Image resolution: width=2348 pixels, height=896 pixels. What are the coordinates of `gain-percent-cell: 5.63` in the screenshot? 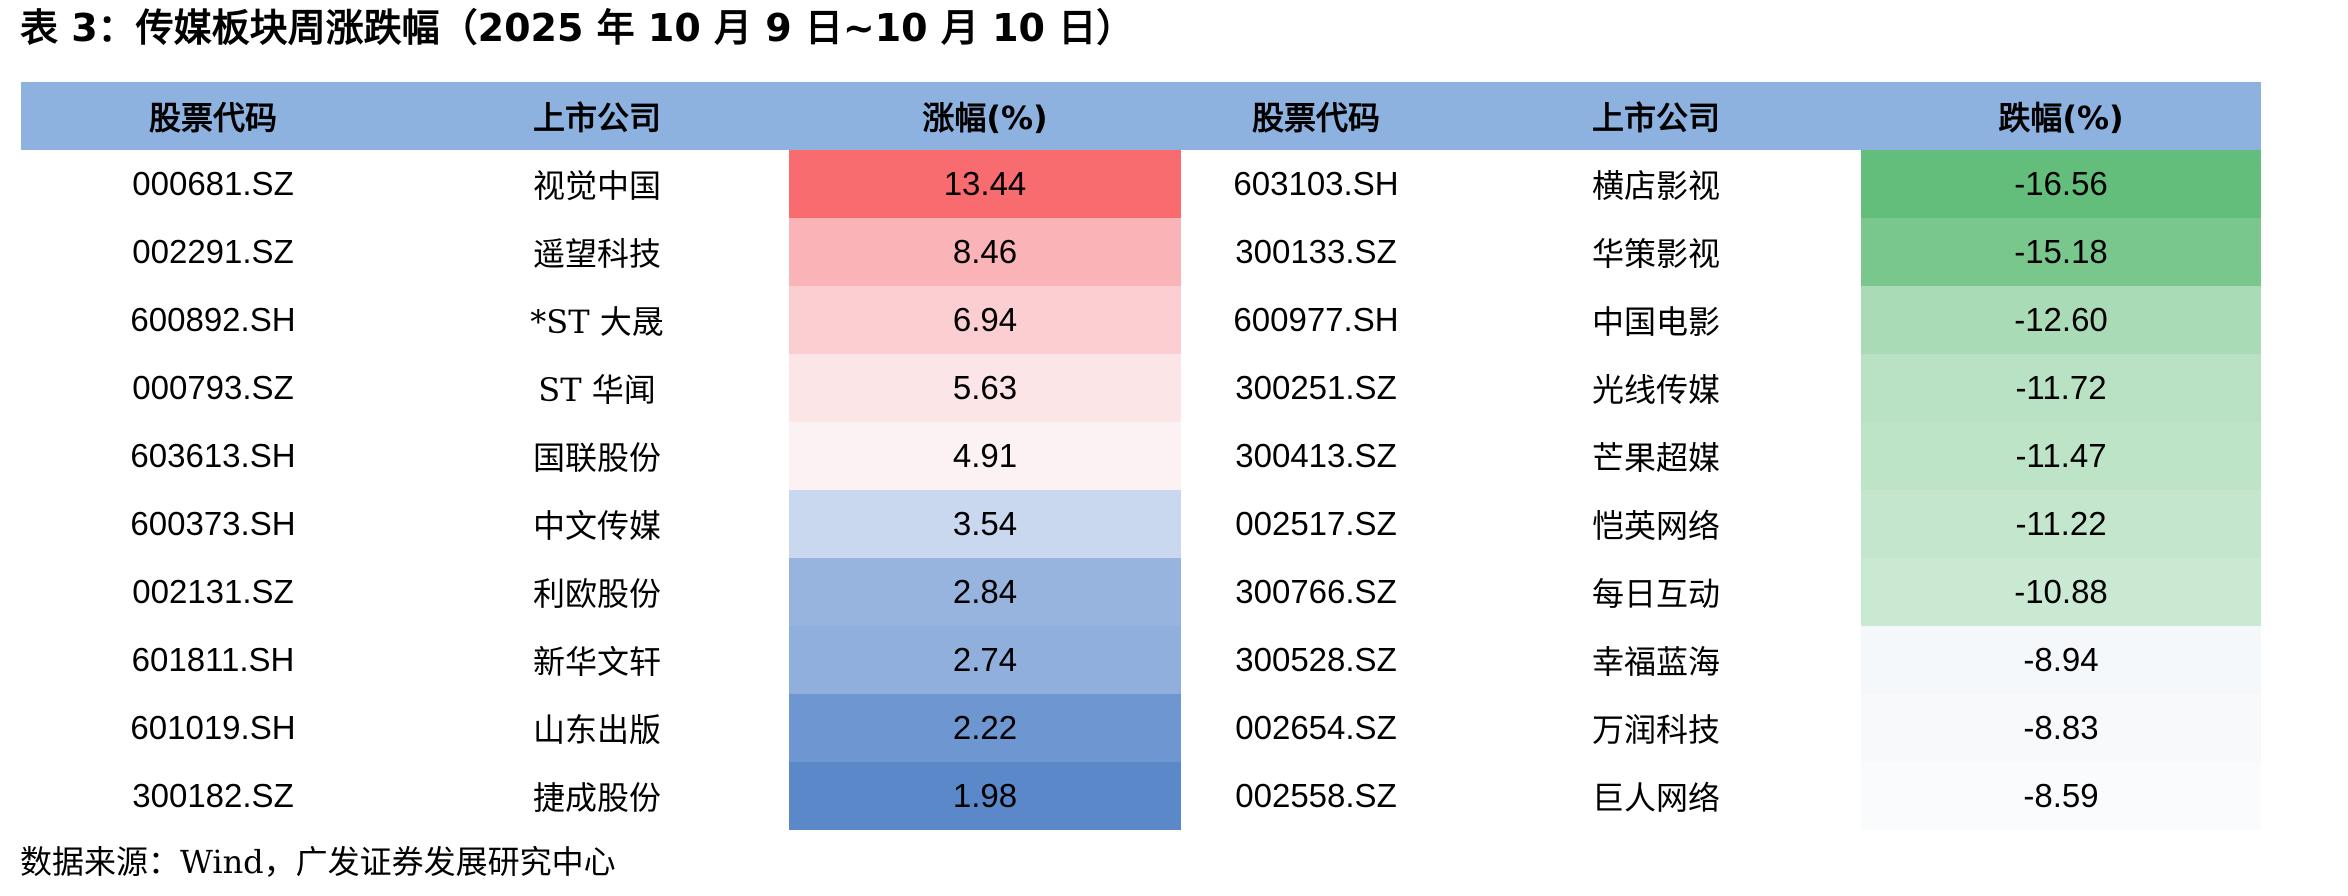 It's located at (985, 388).